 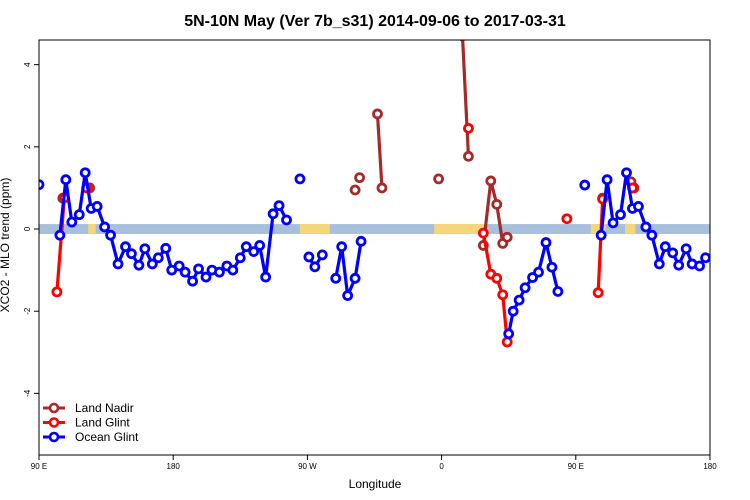 I want to click on y-axis-label: XCO2 - MLO trend (ppm), so click(x=6, y=245).